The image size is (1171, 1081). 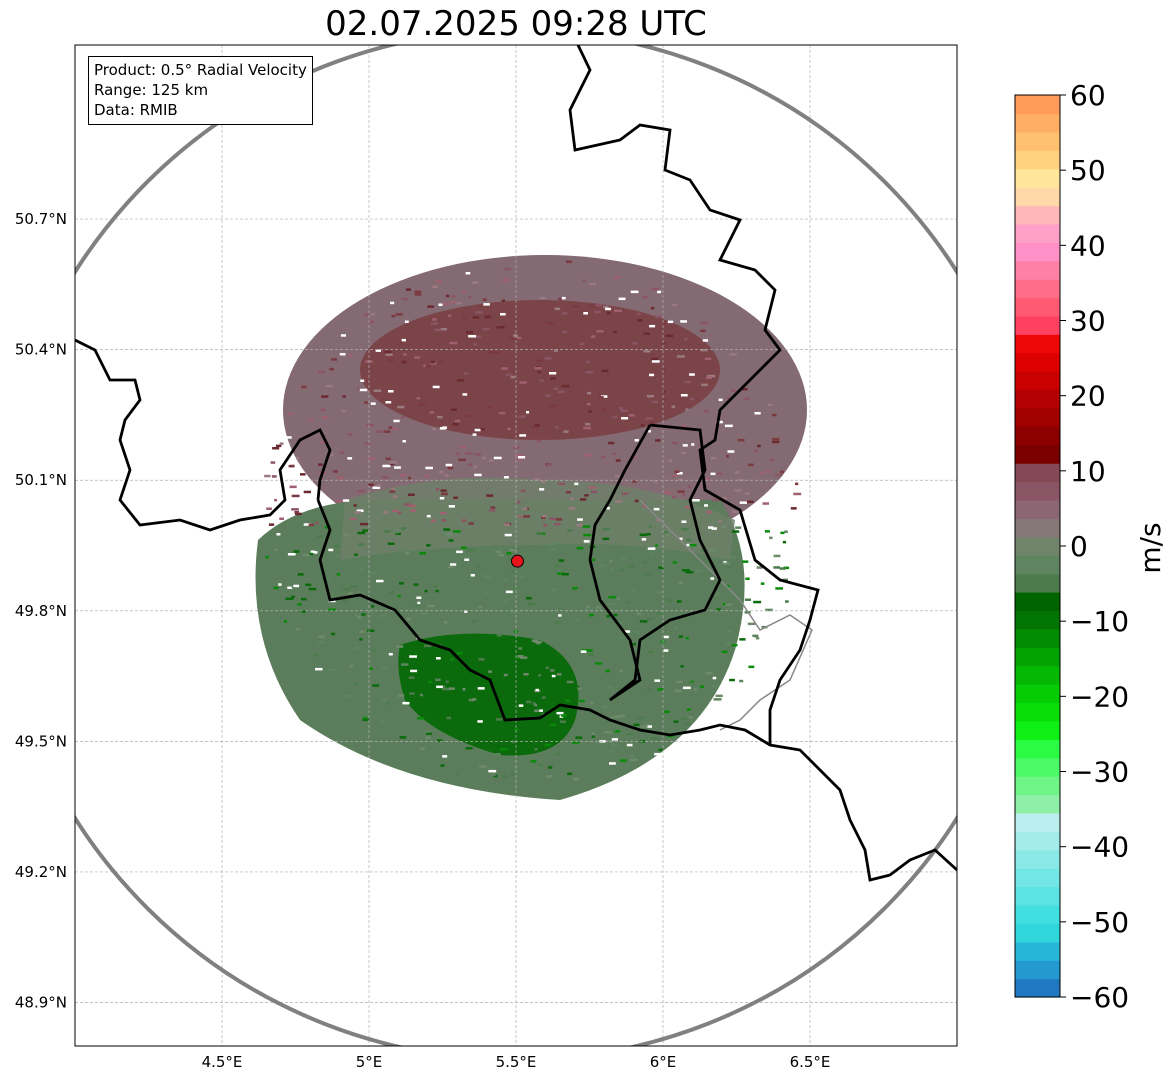 What do you see at coordinates (1088, 170) in the screenshot?
I see `colorbar-tick-label: 50` at bounding box center [1088, 170].